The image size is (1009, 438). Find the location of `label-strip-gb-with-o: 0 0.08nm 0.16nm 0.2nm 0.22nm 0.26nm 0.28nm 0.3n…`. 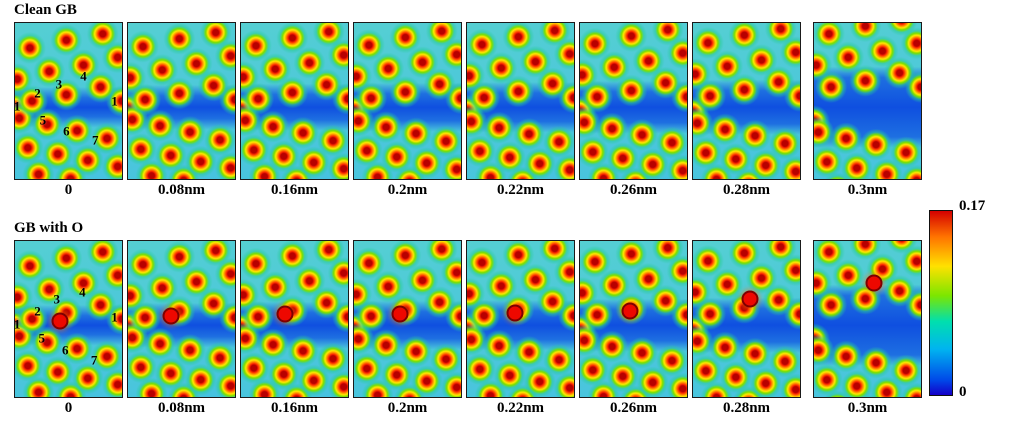

label-strip-gb-with-o: 0 0.08nm 0.16nm 0.2nm 0.22nm 0.26nm 0.28nm 0.3n… is located at coordinates (476, 408).